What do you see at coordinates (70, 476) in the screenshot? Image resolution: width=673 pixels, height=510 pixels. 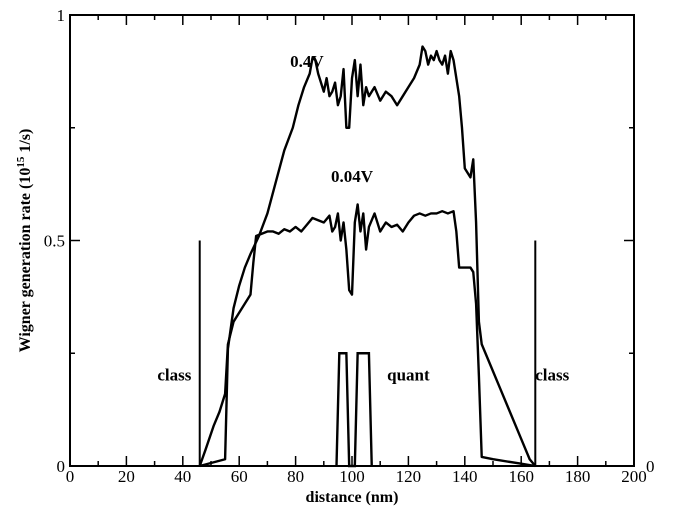 I see `x-tick-label: 0` at bounding box center [70, 476].